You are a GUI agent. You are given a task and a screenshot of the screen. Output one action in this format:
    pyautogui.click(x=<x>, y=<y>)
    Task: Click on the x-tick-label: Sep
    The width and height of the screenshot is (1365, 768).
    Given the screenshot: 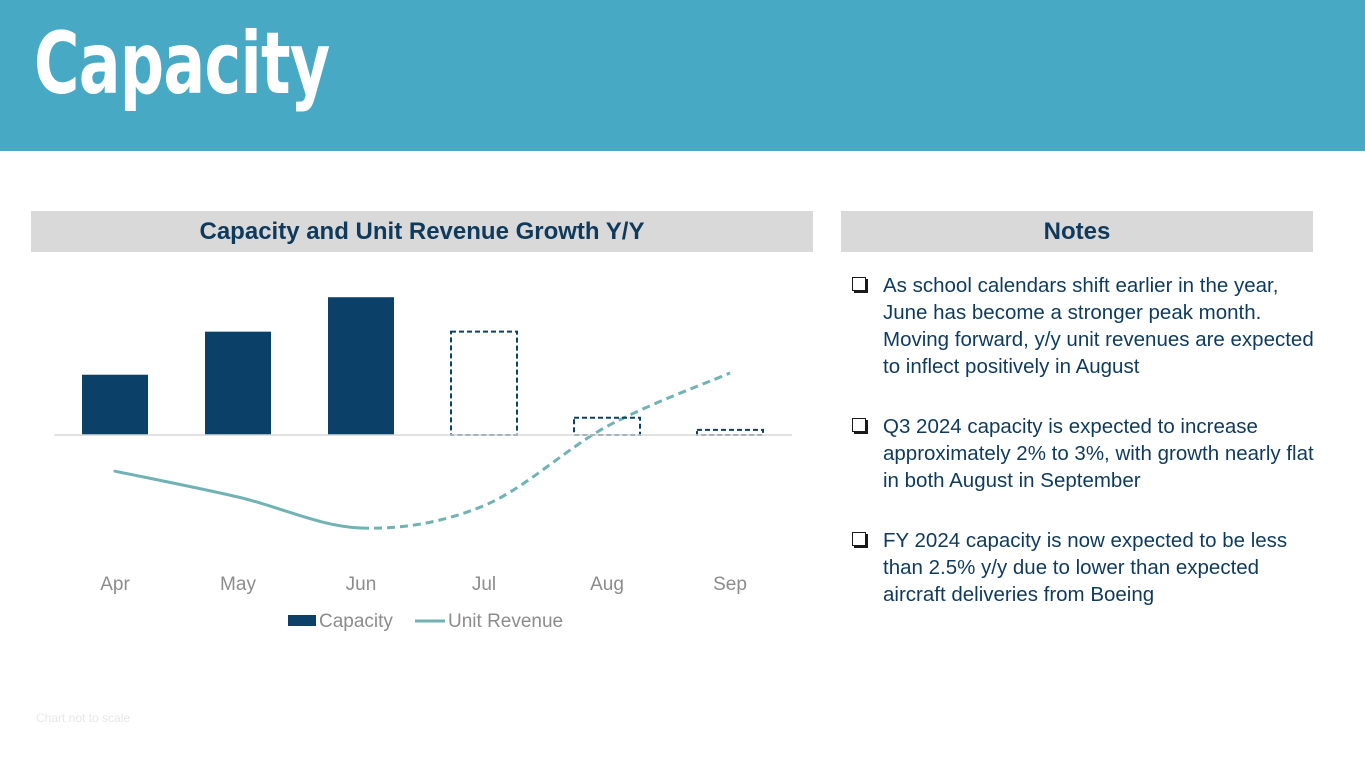 What is the action you would take?
    pyautogui.click(x=730, y=584)
    